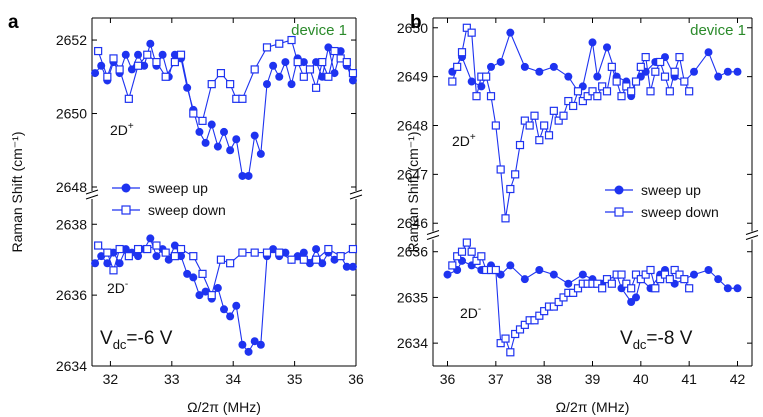 Image resolution: width=763 pixels, height=417 pixels. Describe the element at coordinates (120, 344) in the screenshot. I see `vdc-sub: dc` at that location.